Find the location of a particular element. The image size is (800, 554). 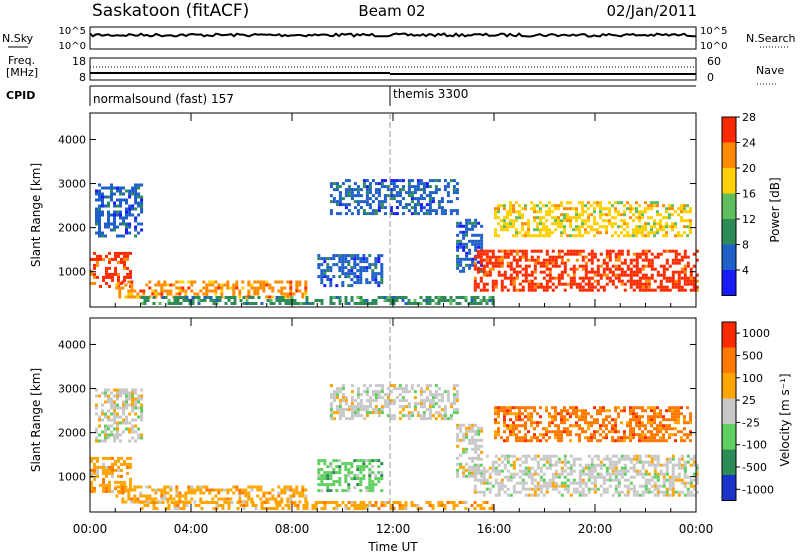

noise-right-tick-top: 10^5 is located at coordinates (713, 31).